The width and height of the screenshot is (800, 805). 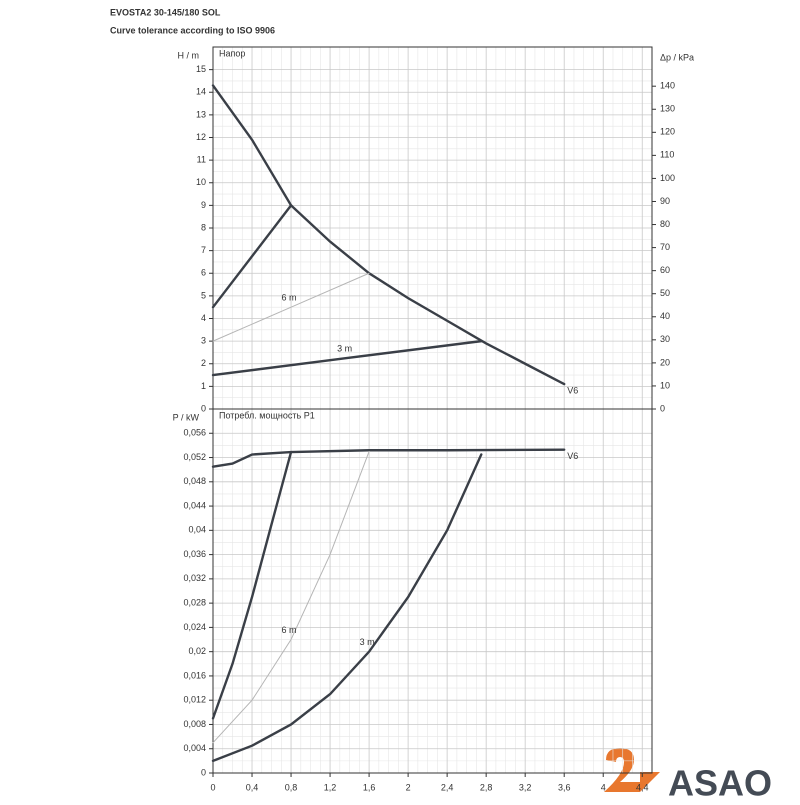 I want to click on x-tick-label: 1,6, so click(x=369, y=787).